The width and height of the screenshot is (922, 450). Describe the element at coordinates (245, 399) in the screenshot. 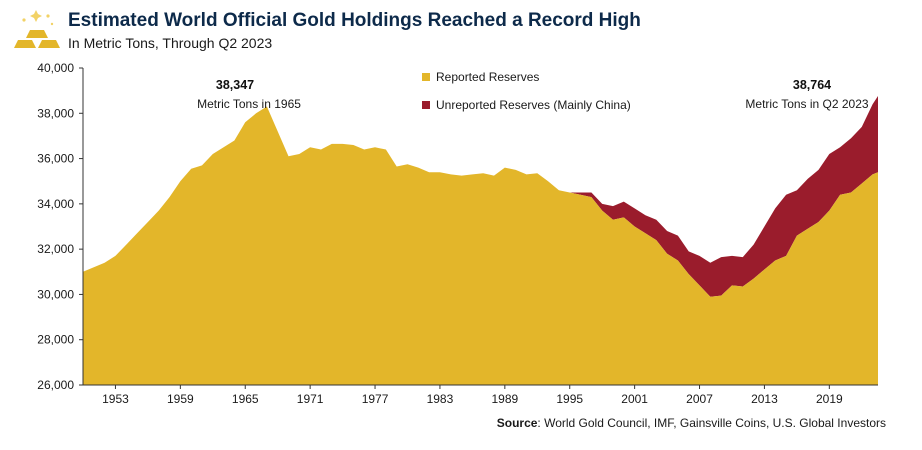

I see `x-tick-label: 1965` at that location.